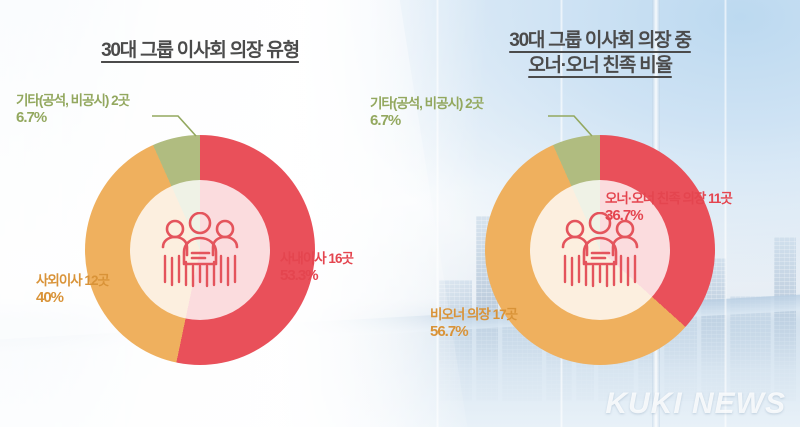 Image resolution: width=800 pixels, height=427 pixels. I want to click on chart-right-label-owner-name: 오너·오너 친족 의장 11곳, so click(669, 198).